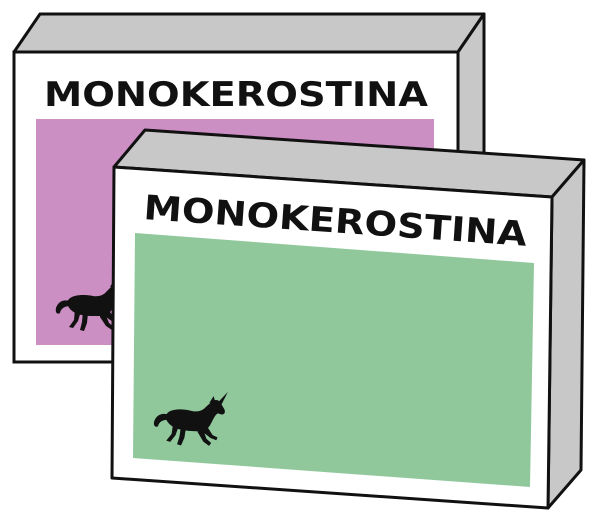 This screenshot has width=591, height=519. Describe the element at coordinates (566, 334) in the screenshot. I see `front-box-side-face` at that location.